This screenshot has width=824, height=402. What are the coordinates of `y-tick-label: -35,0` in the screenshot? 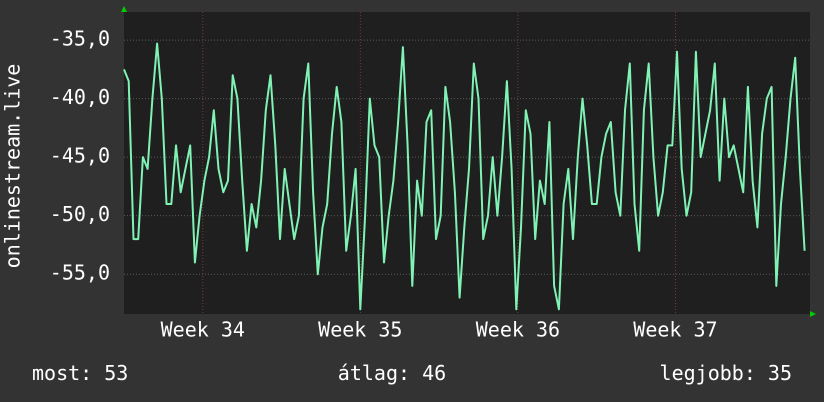 It's located at (80, 39).